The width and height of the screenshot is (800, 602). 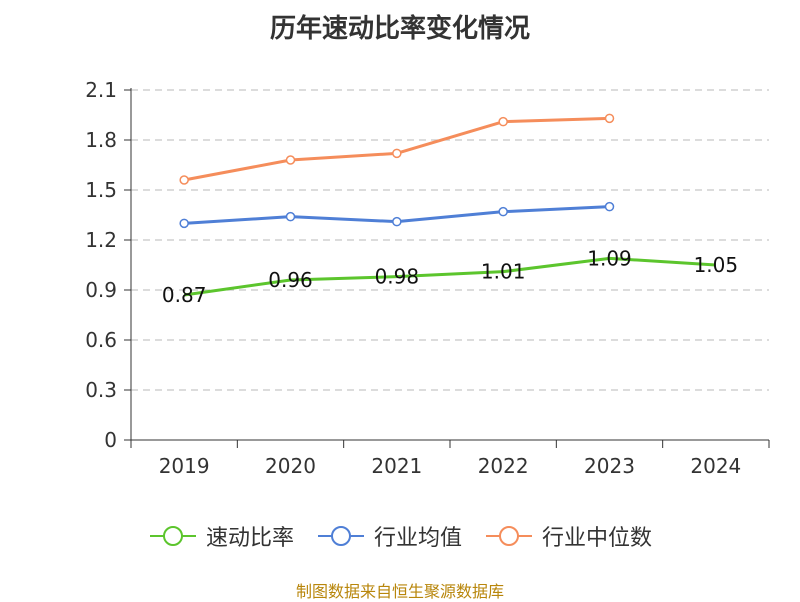 What do you see at coordinates (184, 466) in the screenshot?
I see `x-tick-label-2019: 2019` at bounding box center [184, 466].